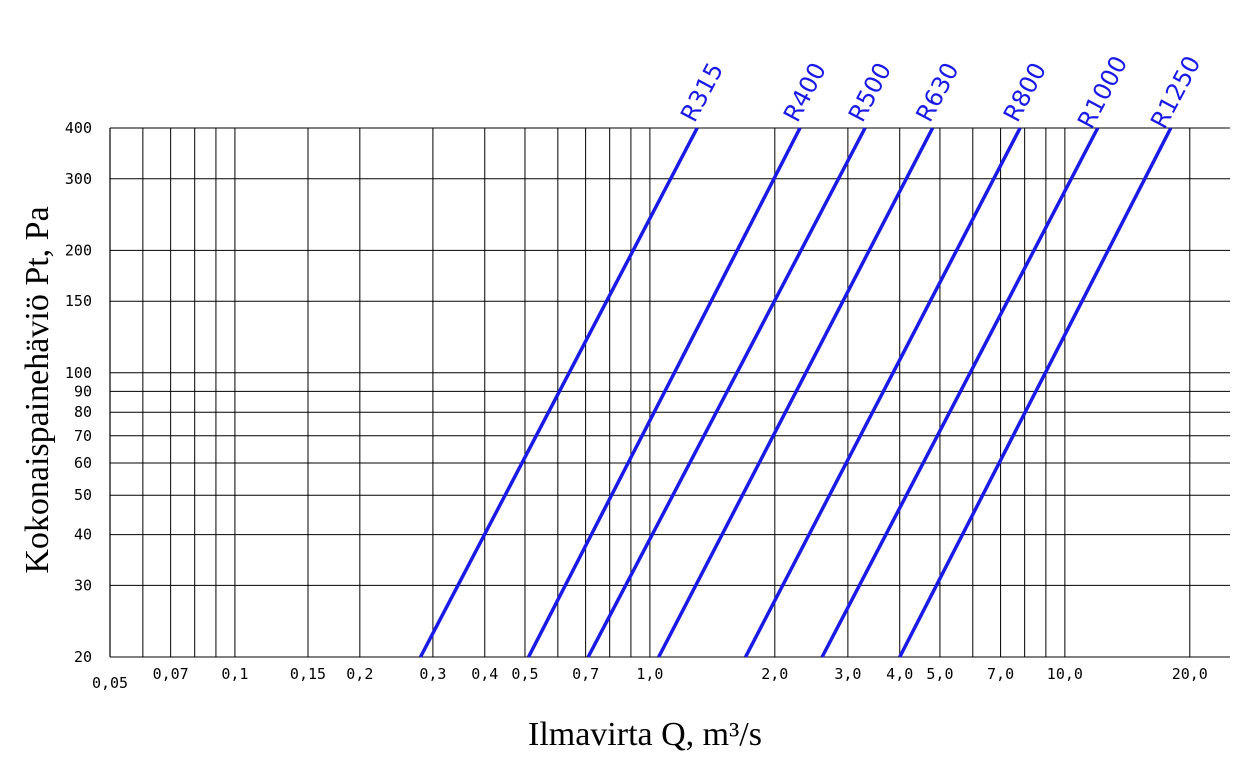  Describe the element at coordinates (1175, 92) in the screenshot. I see `series-label: R1250` at that location.